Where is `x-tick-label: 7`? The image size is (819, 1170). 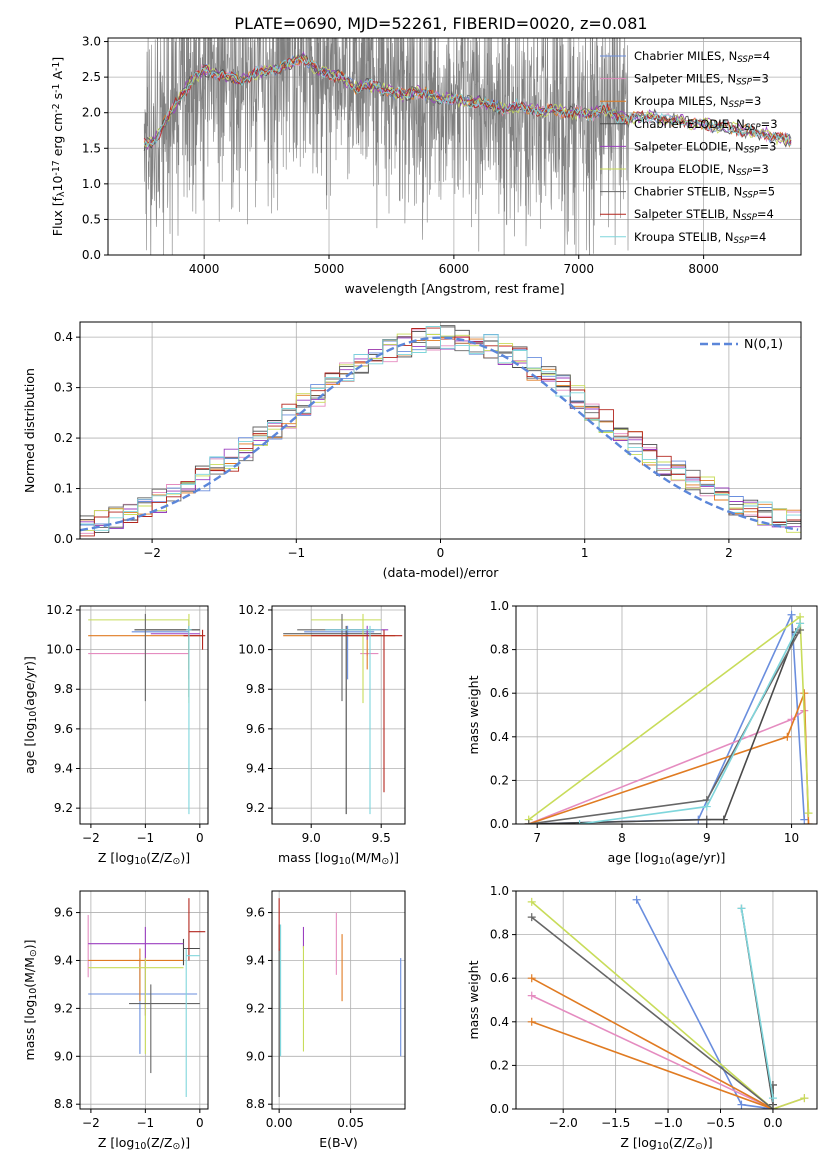
x-tick-label: 7 is located at coordinates (537, 838).